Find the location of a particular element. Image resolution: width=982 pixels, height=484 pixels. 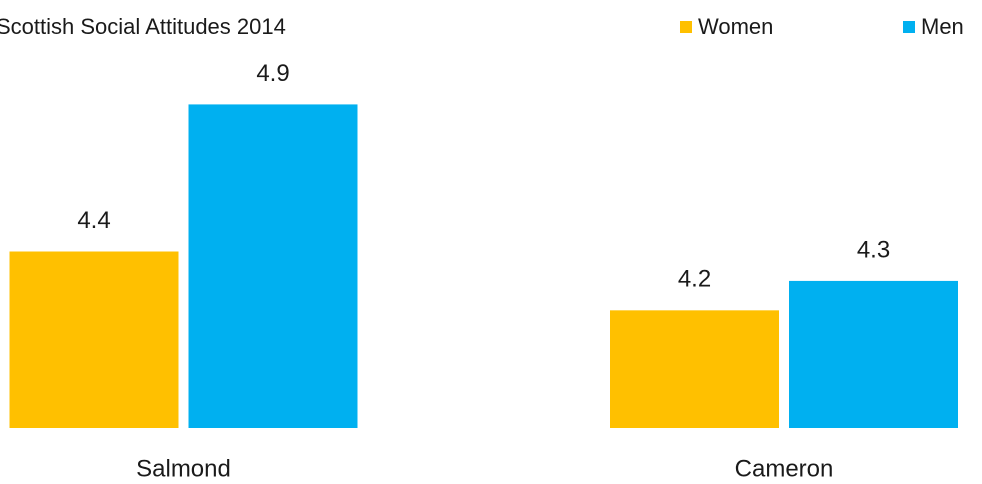

data-label: 4.4 is located at coordinates (93, 220).